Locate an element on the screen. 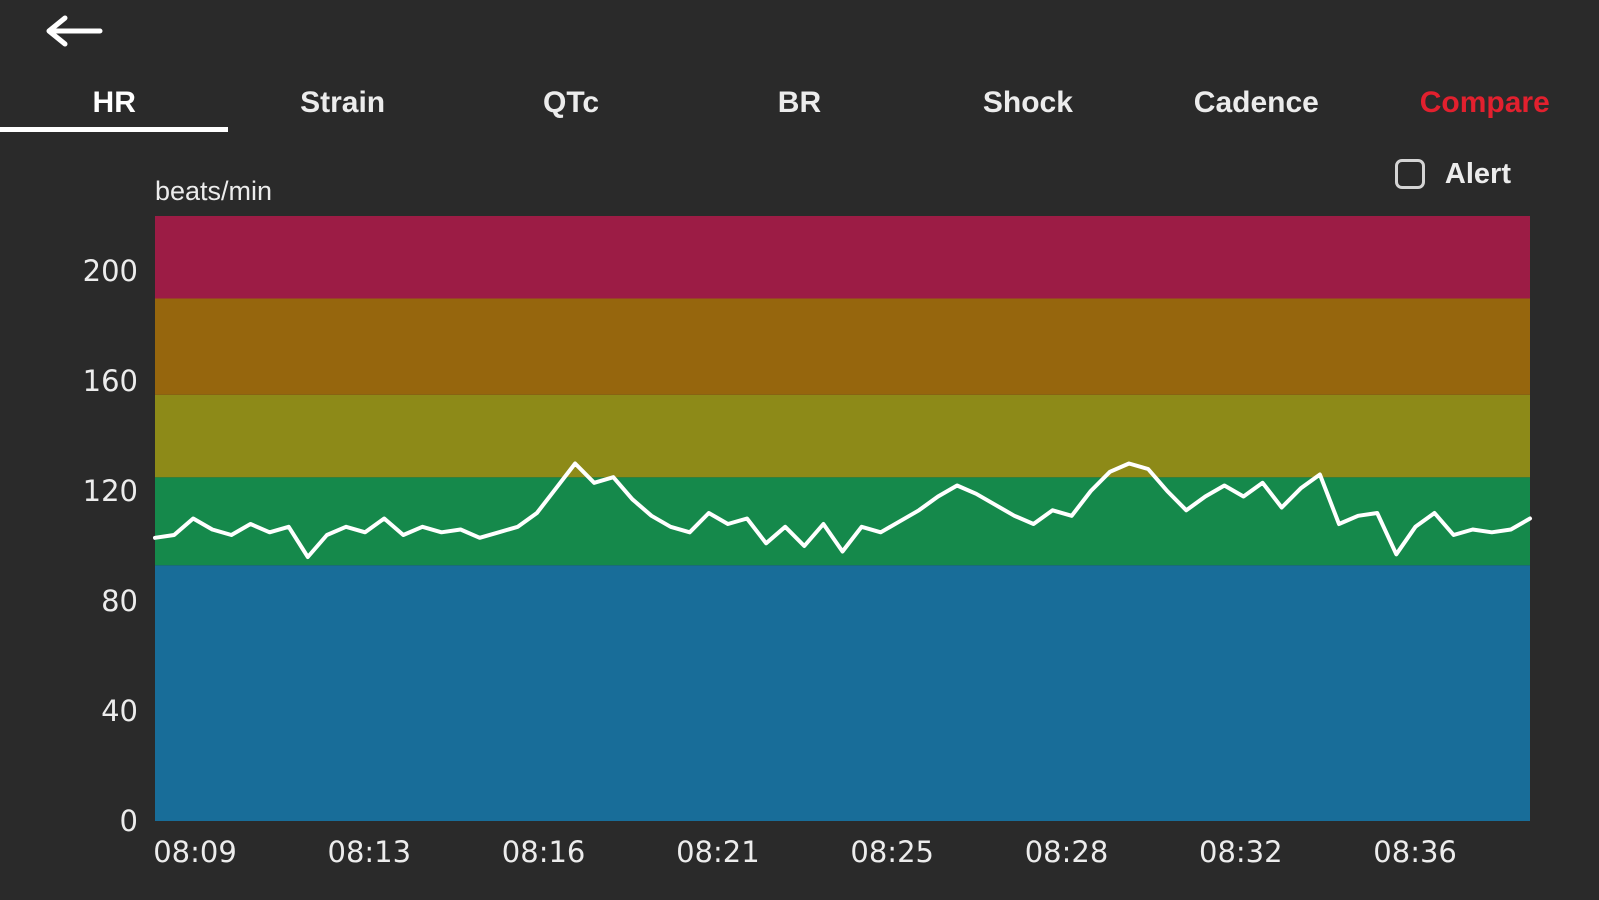 This screenshot has width=1599, height=900. y-tick-label: 80 is located at coordinates (119, 601).